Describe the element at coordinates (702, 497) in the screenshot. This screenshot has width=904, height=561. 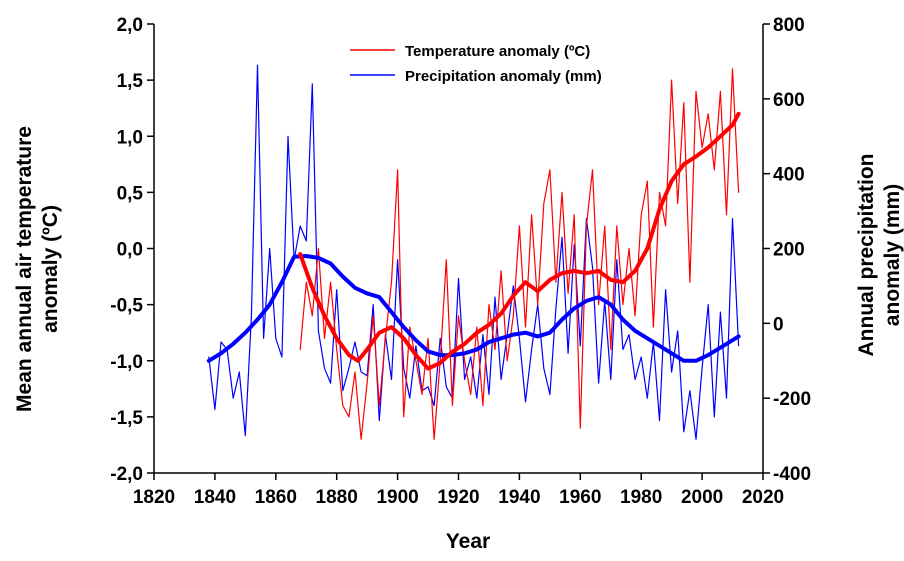
I see `x-tick-label-2000: 2000` at that location.